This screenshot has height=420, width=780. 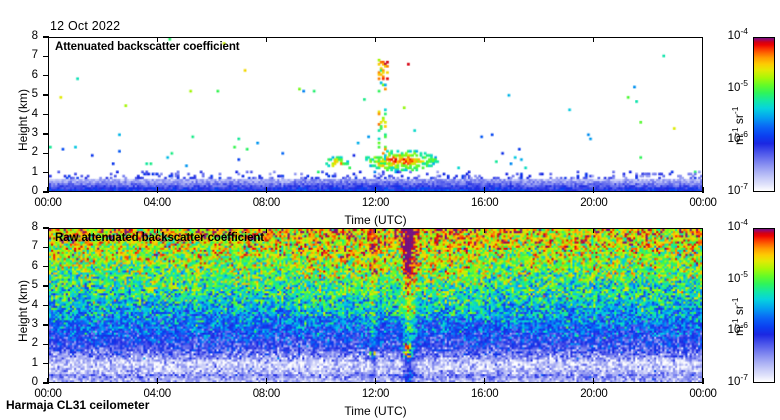 What do you see at coordinates (738, 125) in the screenshot?
I see `colorbar-top-title: m-1 sr-1` at bounding box center [738, 125].